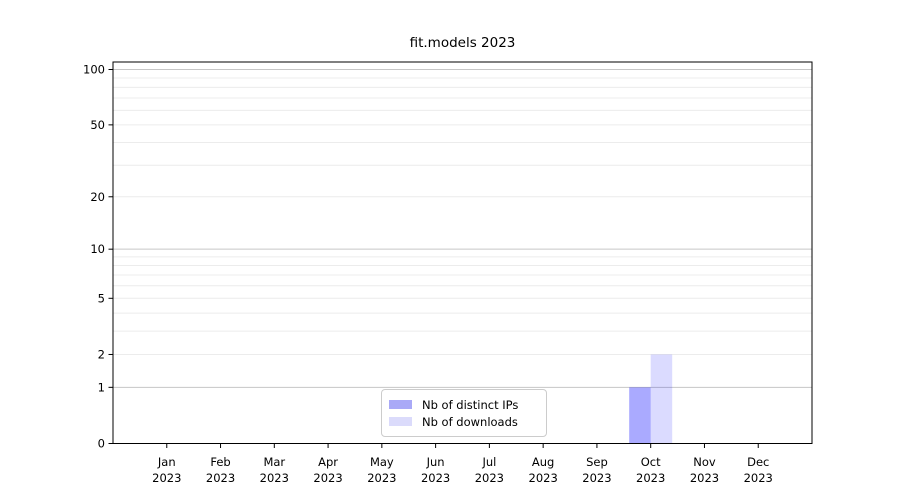 The width and height of the screenshot is (900, 500). What do you see at coordinates (543, 462) in the screenshot?
I see `x-tick-label-month-aug: Aug` at bounding box center [543, 462].